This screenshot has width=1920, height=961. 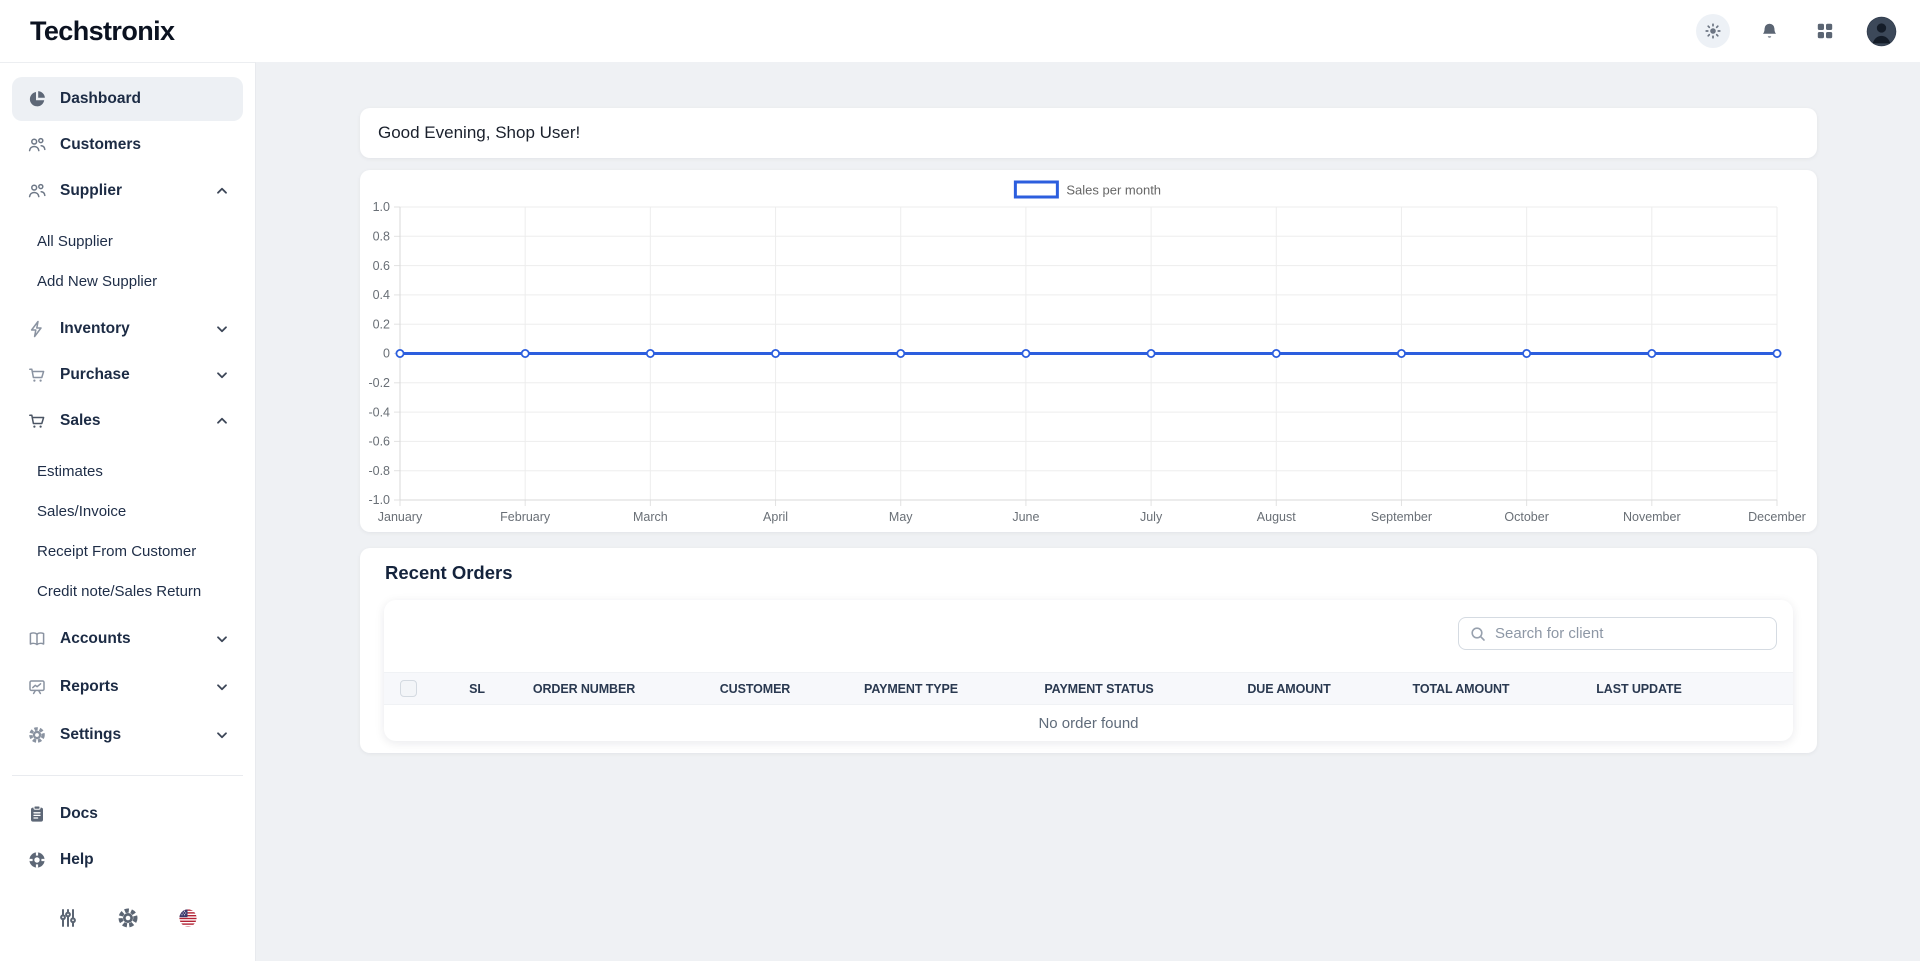 What do you see at coordinates (127, 735) in the screenshot?
I see `sidebar-item-settings: Settings` at bounding box center [127, 735].